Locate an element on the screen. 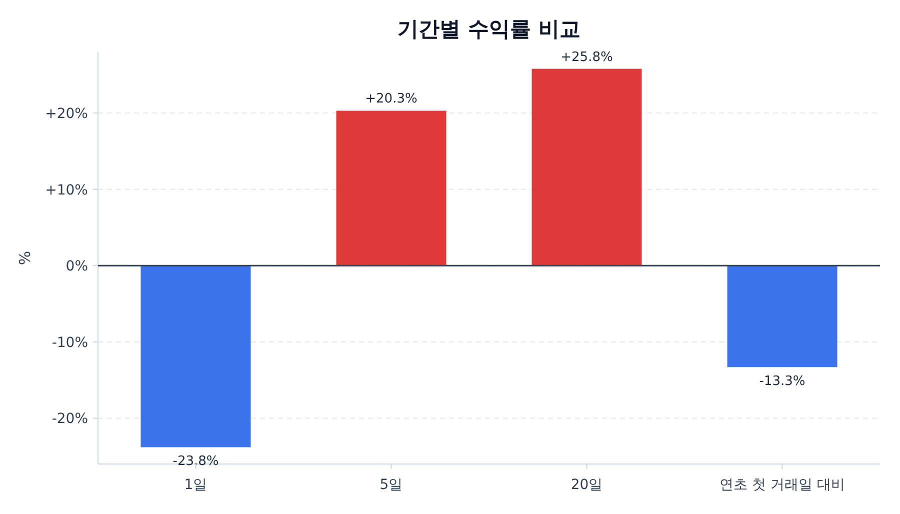  y-axis-title: % is located at coordinates (25, 258).